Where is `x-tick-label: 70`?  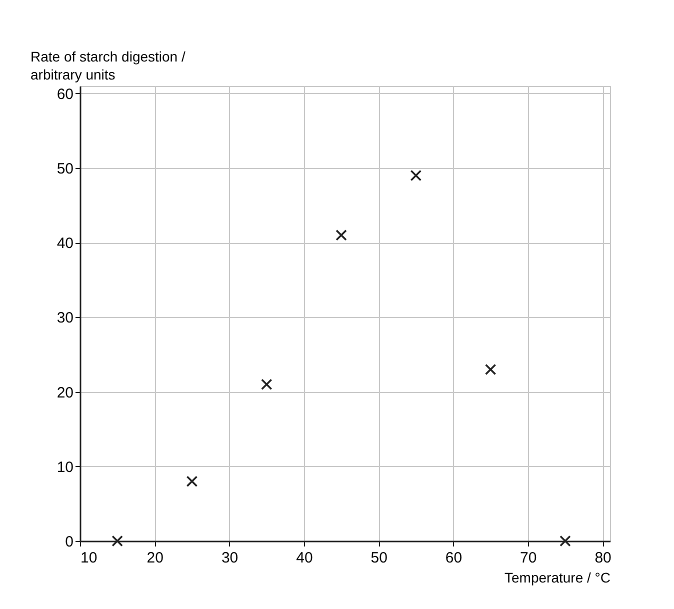 x-tick-label: 70 is located at coordinates (528, 558).